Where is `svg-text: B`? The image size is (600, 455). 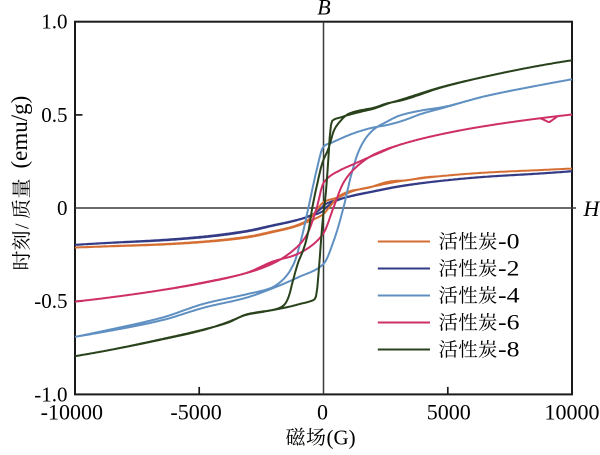 svg-text: B is located at coordinates (323, 10).